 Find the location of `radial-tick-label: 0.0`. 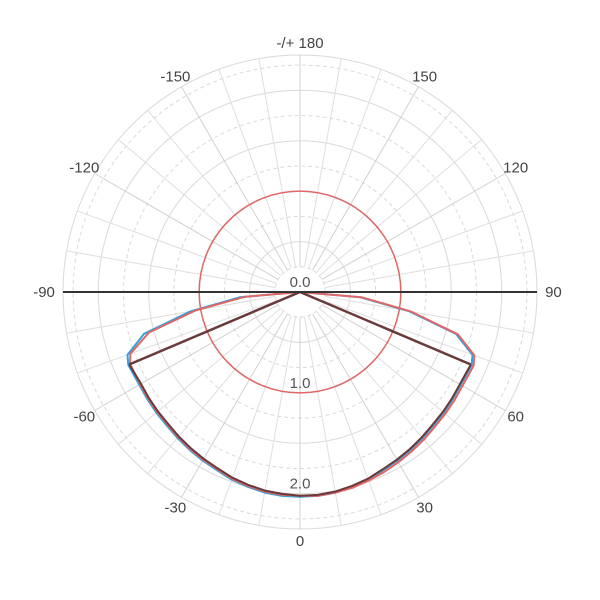

radial-tick-label: 0.0 is located at coordinates (300, 282).